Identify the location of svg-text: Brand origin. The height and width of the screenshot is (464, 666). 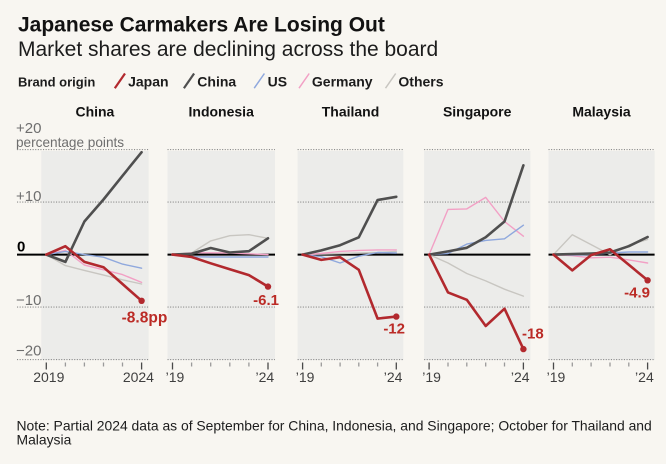
(56, 81).